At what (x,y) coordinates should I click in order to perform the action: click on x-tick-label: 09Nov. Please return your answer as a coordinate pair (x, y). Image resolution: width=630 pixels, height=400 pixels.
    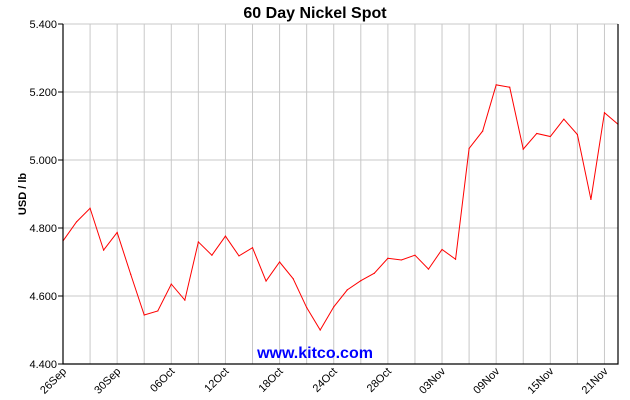
    Looking at the image, I should click on (486, 380).